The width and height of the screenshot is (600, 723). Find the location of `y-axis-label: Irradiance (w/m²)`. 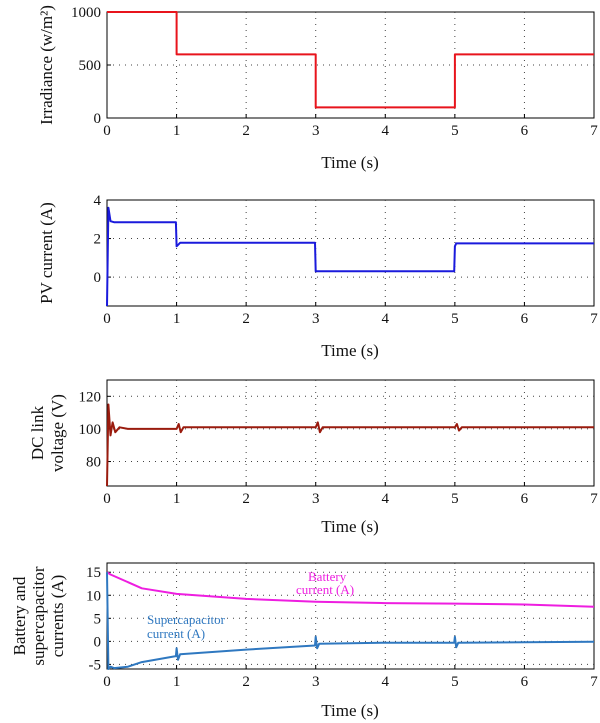

y-axis-label: Irradiance (w/m²) is located at coordinates (46, 65).